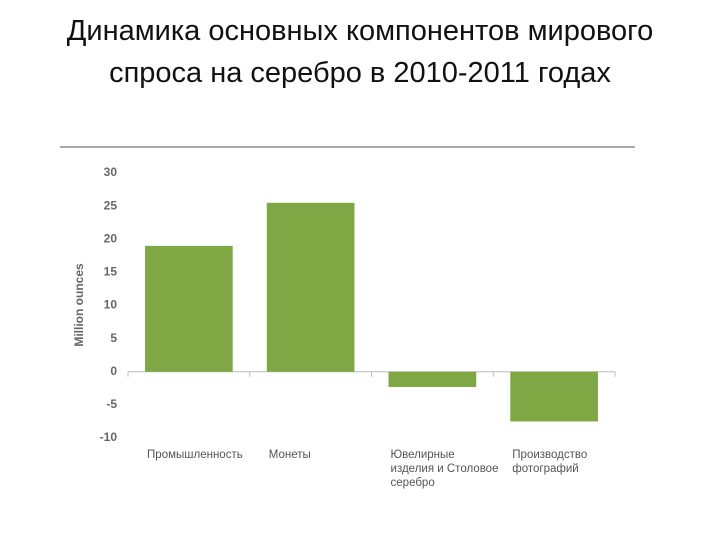 Image resolution: width=720 pixels, height=540 pixels. I want to click on x-tick-label: Монеты, so click(289, 455).